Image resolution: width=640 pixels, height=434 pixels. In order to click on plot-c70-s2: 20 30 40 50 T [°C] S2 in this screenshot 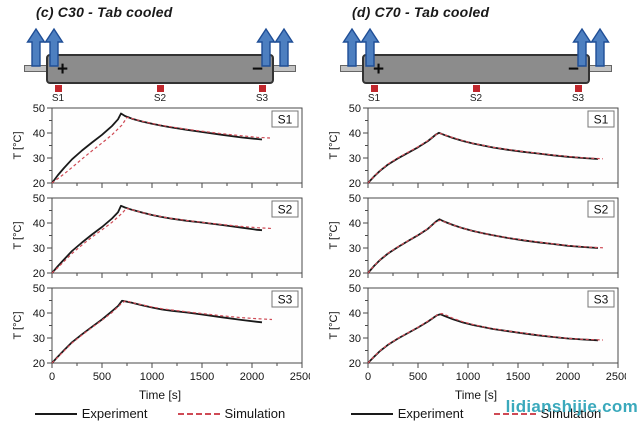, I will do `click(473, 236)`.